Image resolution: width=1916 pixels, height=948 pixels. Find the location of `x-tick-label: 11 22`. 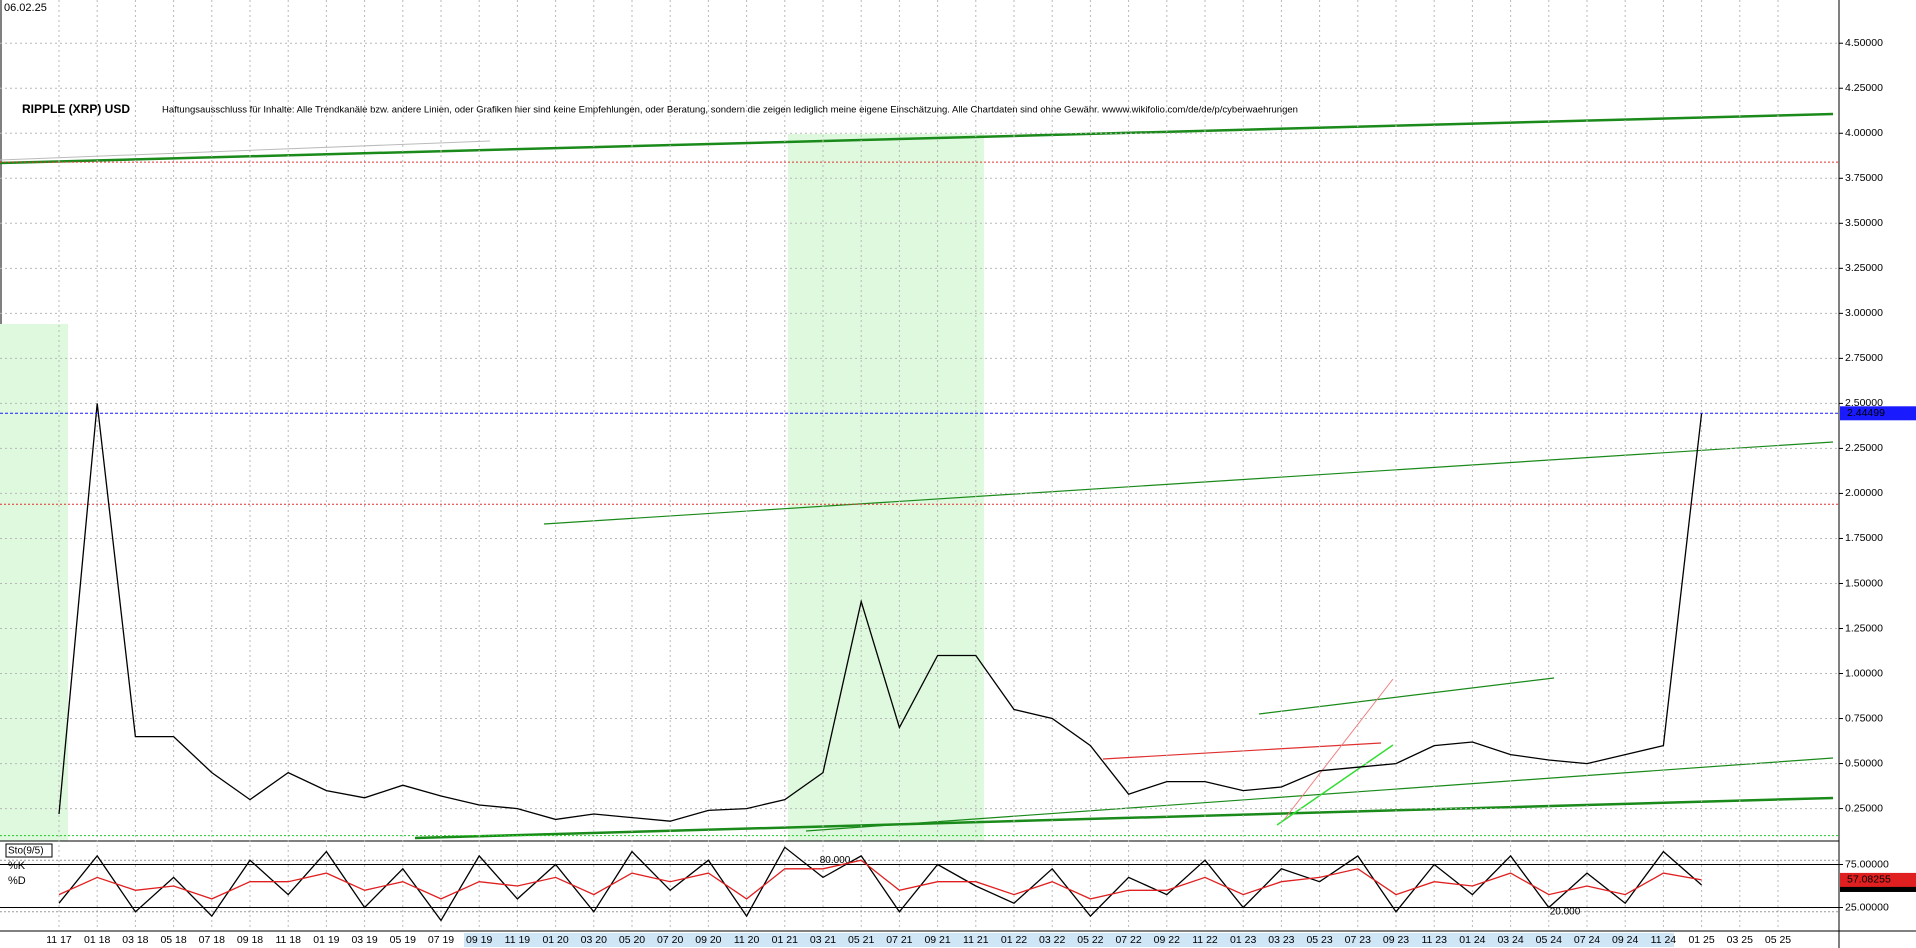

x-tick-label: 11 22 is located at coordinates (1205, 940).